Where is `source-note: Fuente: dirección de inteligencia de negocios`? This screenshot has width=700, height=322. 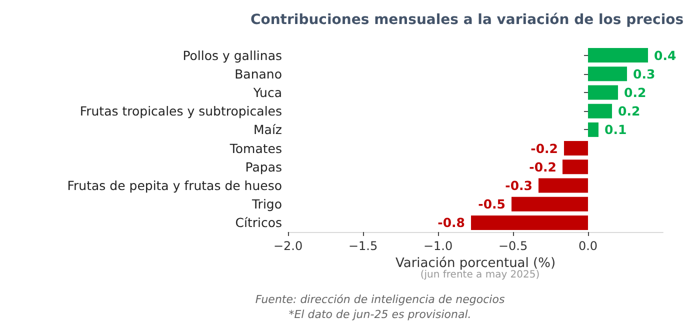
source-note: Fuente: dirección de inteligencia de negocios is located at coordinates (380, 299).